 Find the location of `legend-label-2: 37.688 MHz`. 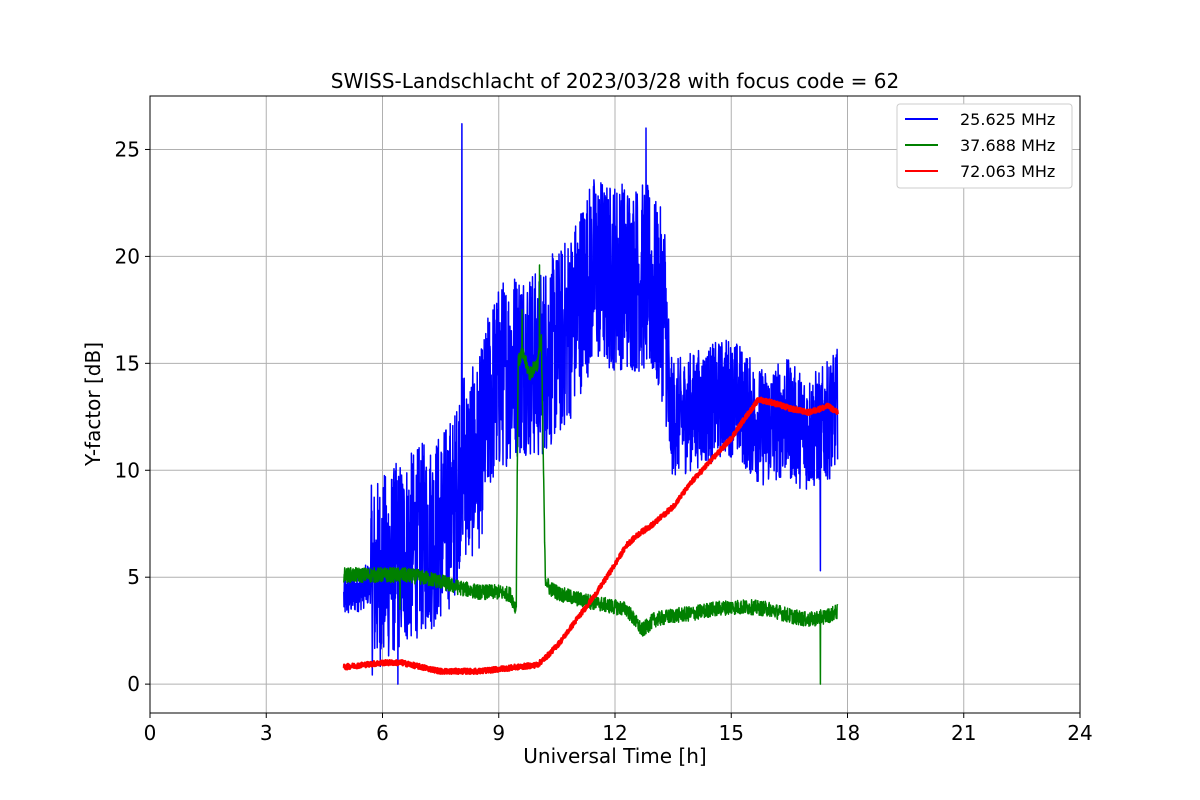

legend-label-2: 37.688 MHz is located at coordinates (1007, 145).